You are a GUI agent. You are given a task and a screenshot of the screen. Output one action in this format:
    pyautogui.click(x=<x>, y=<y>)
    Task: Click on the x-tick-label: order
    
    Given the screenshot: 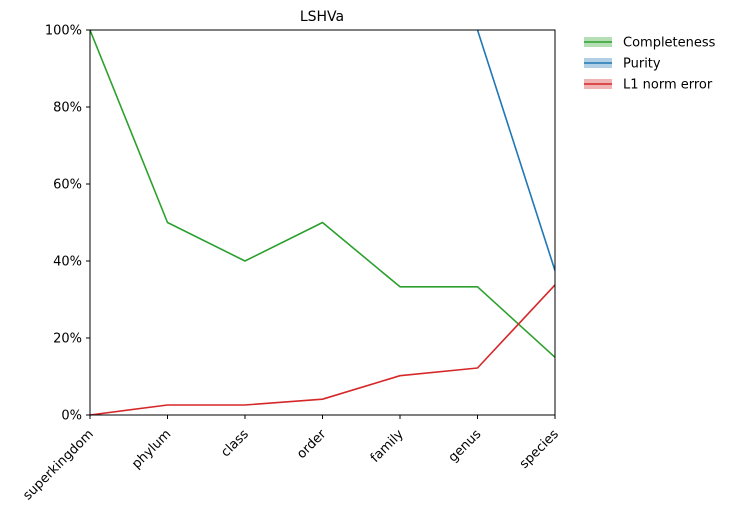 What is the action you would take?
    pyautogui.click(x=312, y=444)
    